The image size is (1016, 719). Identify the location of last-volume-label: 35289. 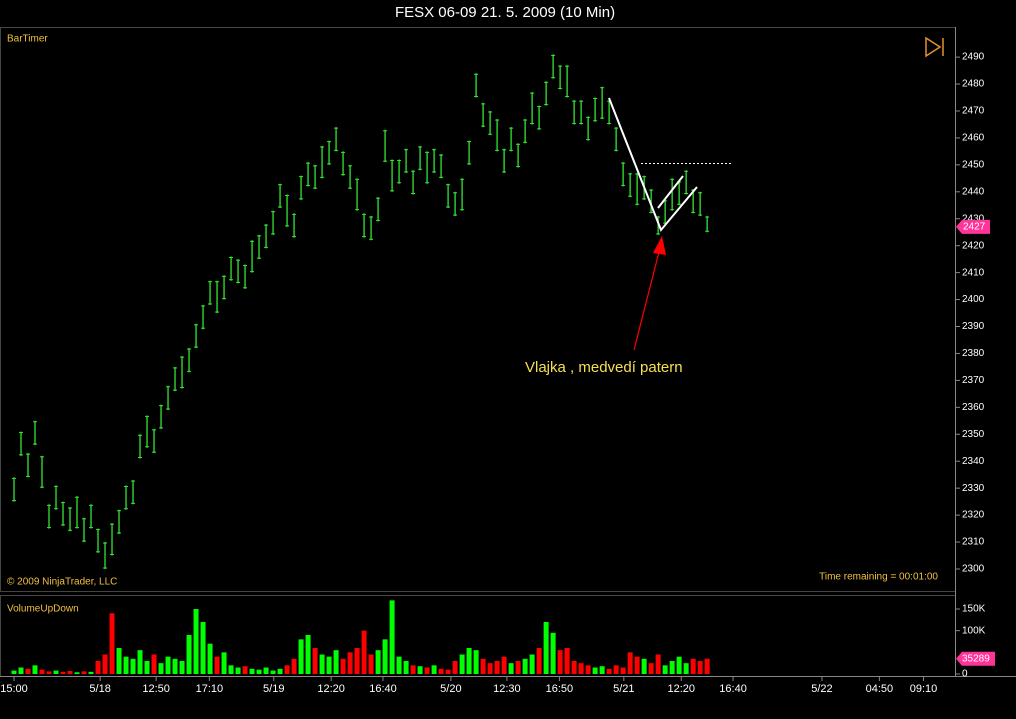
(976, 658).